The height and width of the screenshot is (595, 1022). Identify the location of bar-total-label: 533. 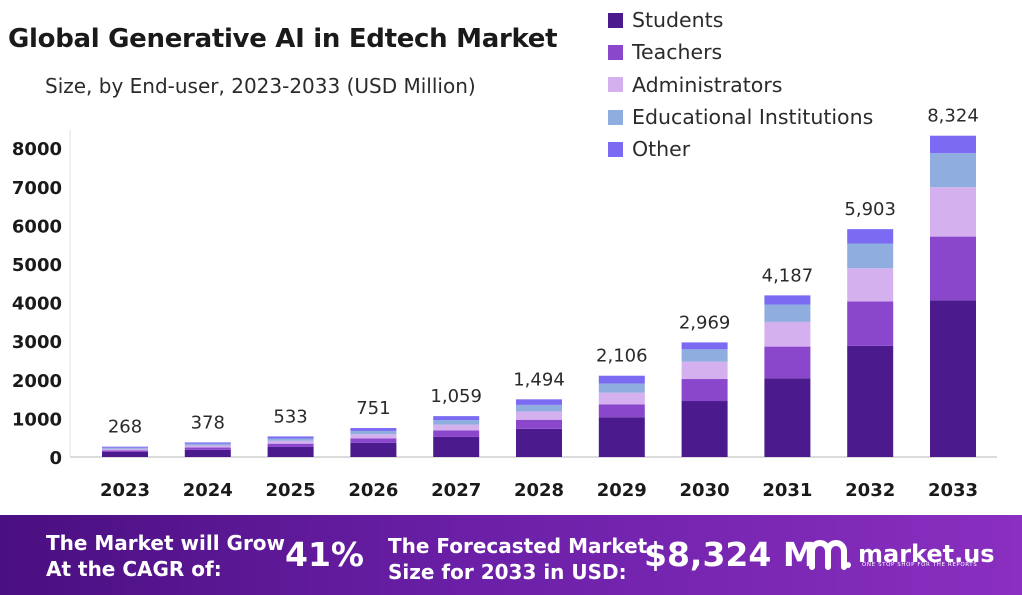
(290, 416).